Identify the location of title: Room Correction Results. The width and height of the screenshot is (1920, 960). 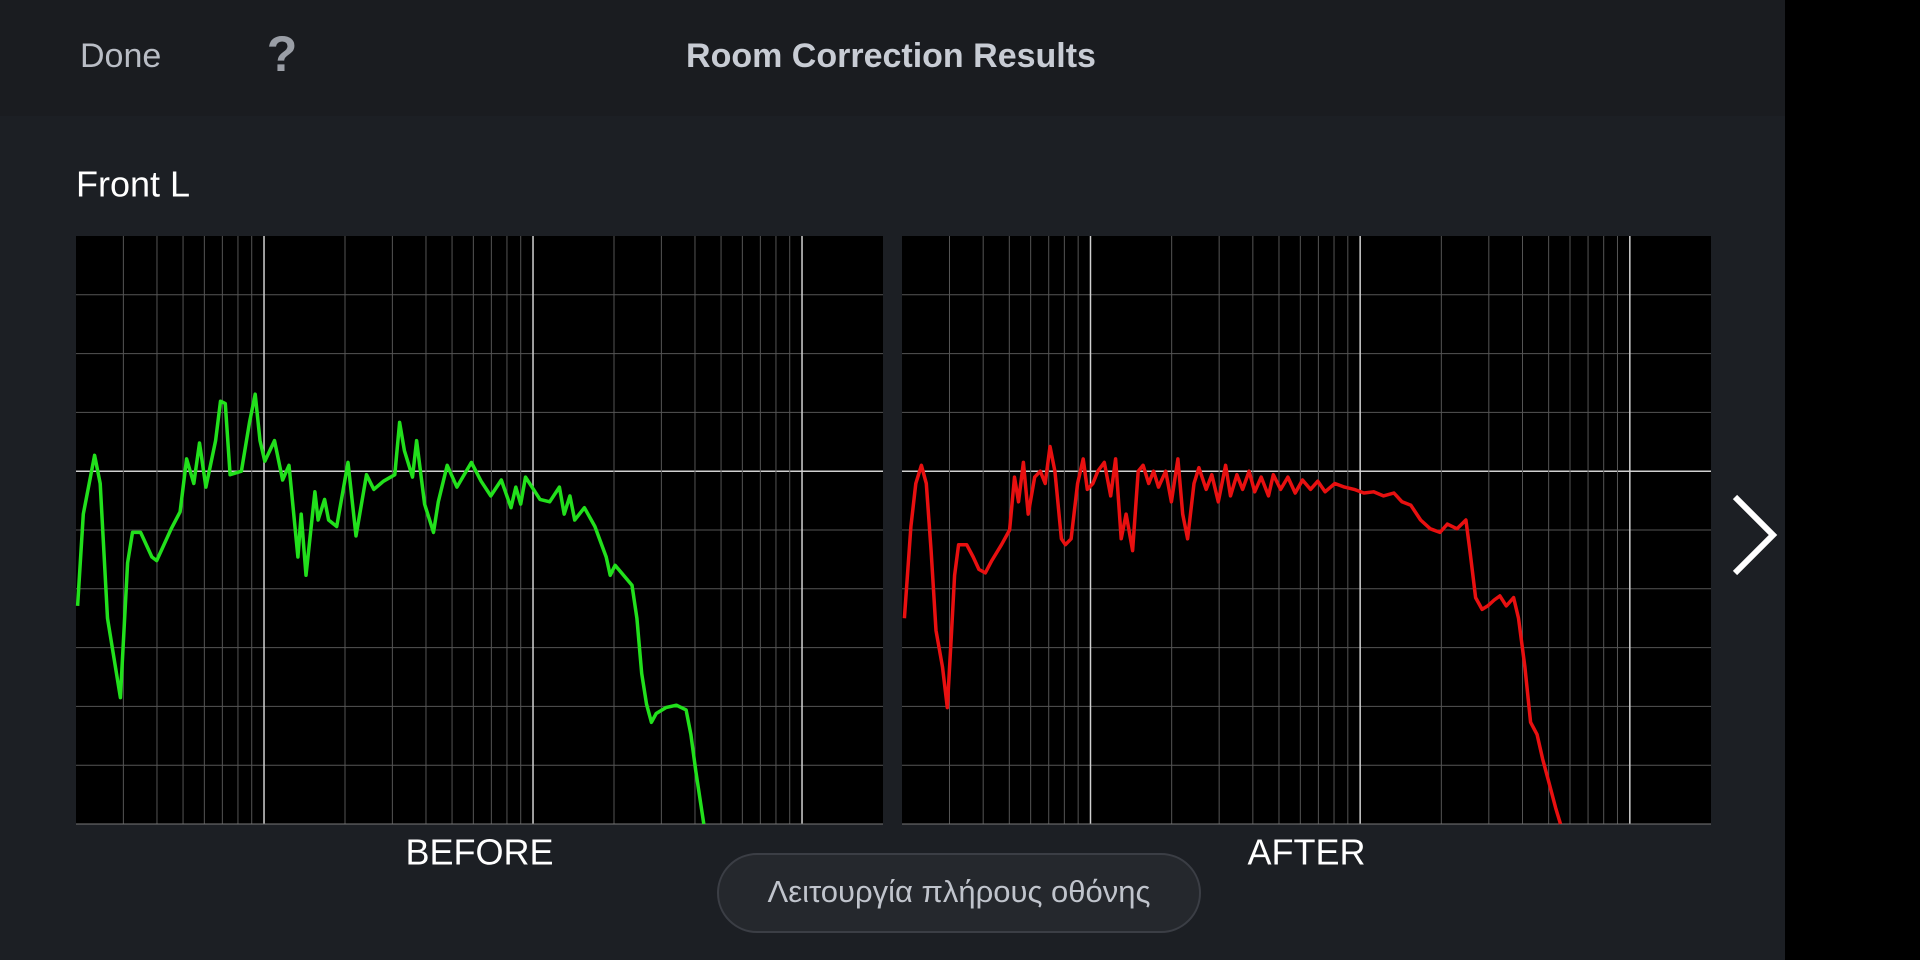
(891, 56).